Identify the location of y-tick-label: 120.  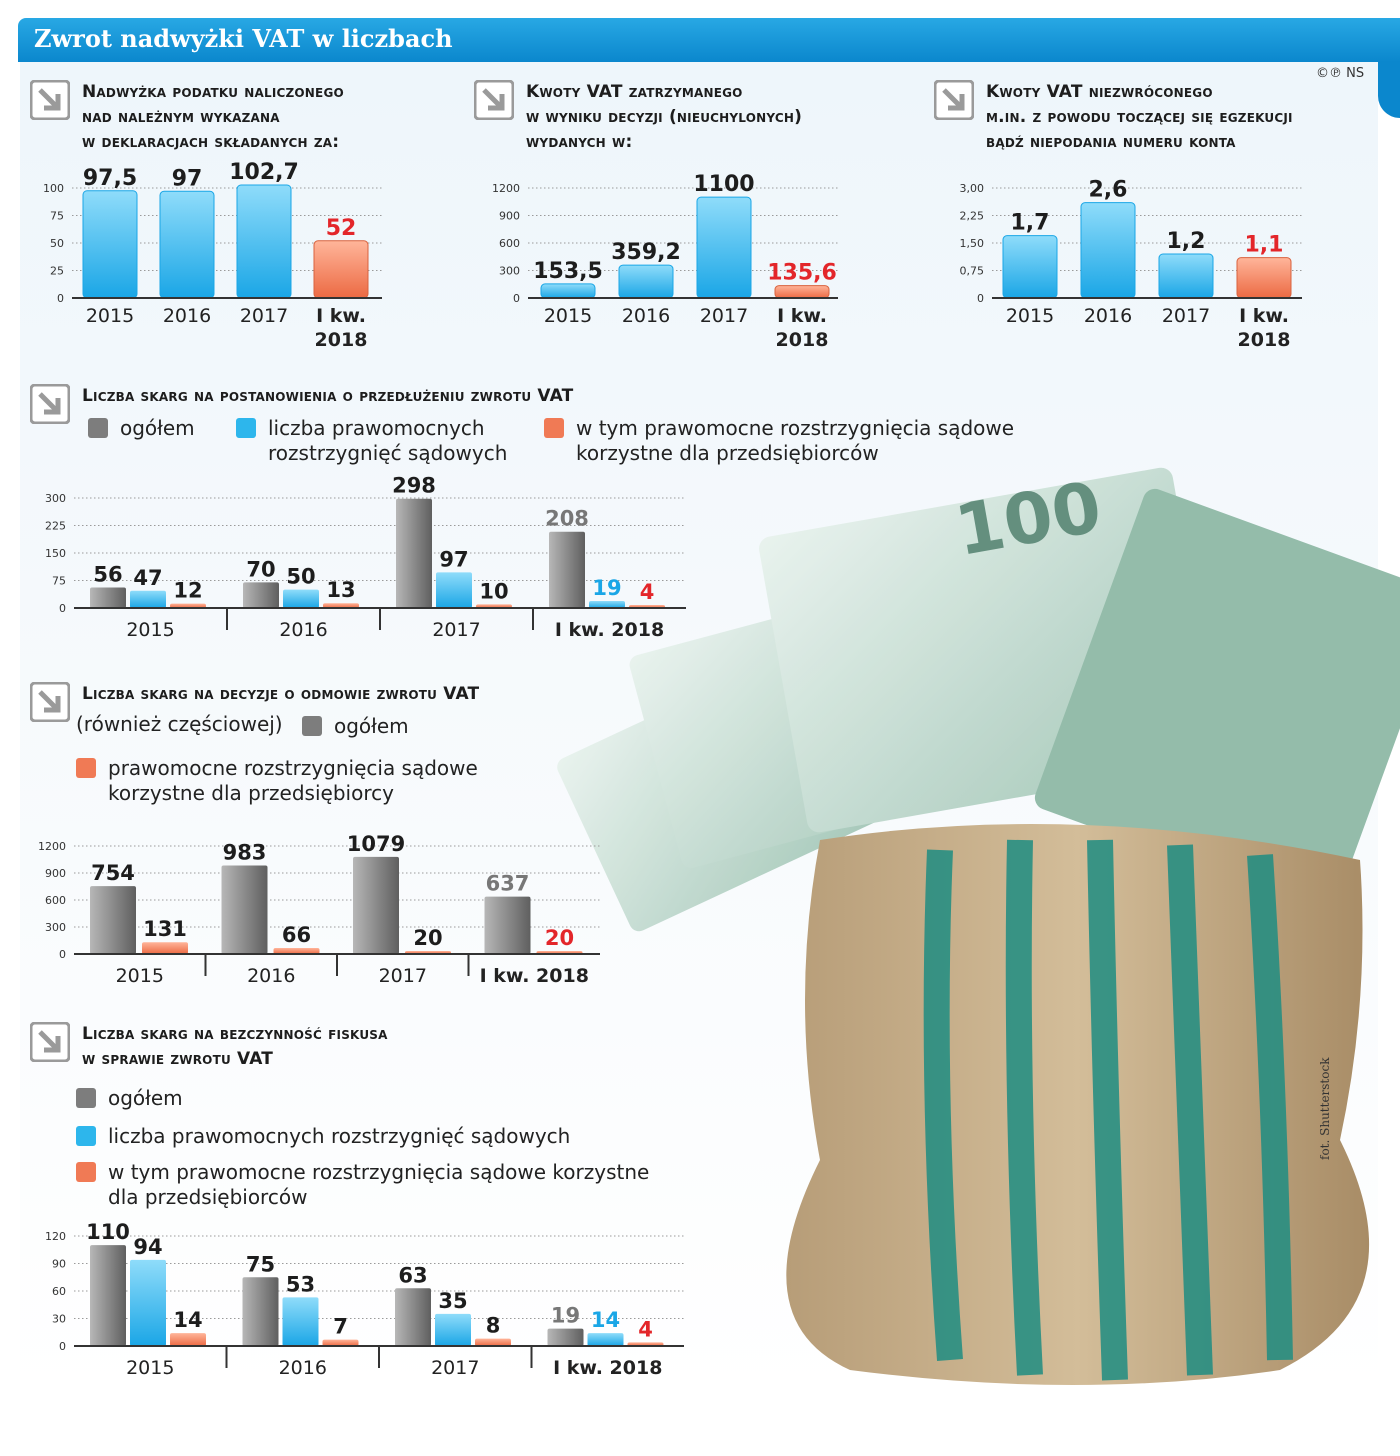
(55, 1236).